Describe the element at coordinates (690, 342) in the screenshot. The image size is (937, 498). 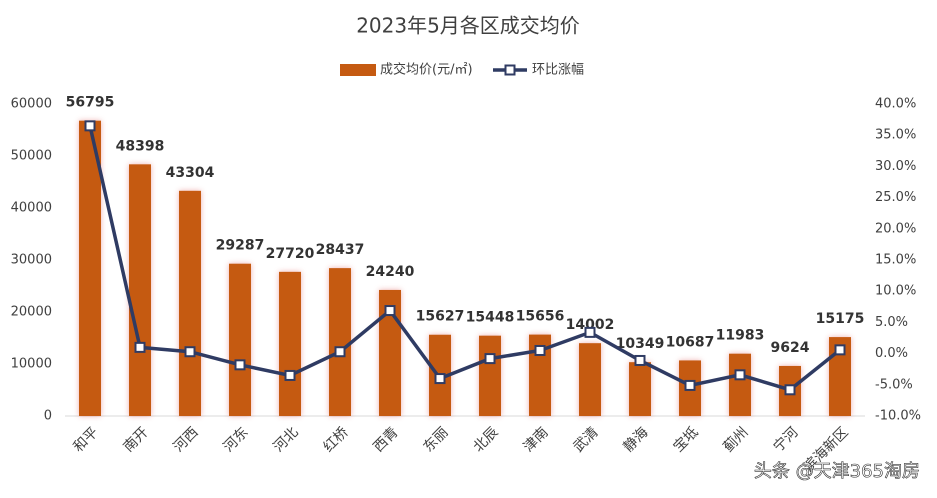
I see `data-label: 10687` at that location.